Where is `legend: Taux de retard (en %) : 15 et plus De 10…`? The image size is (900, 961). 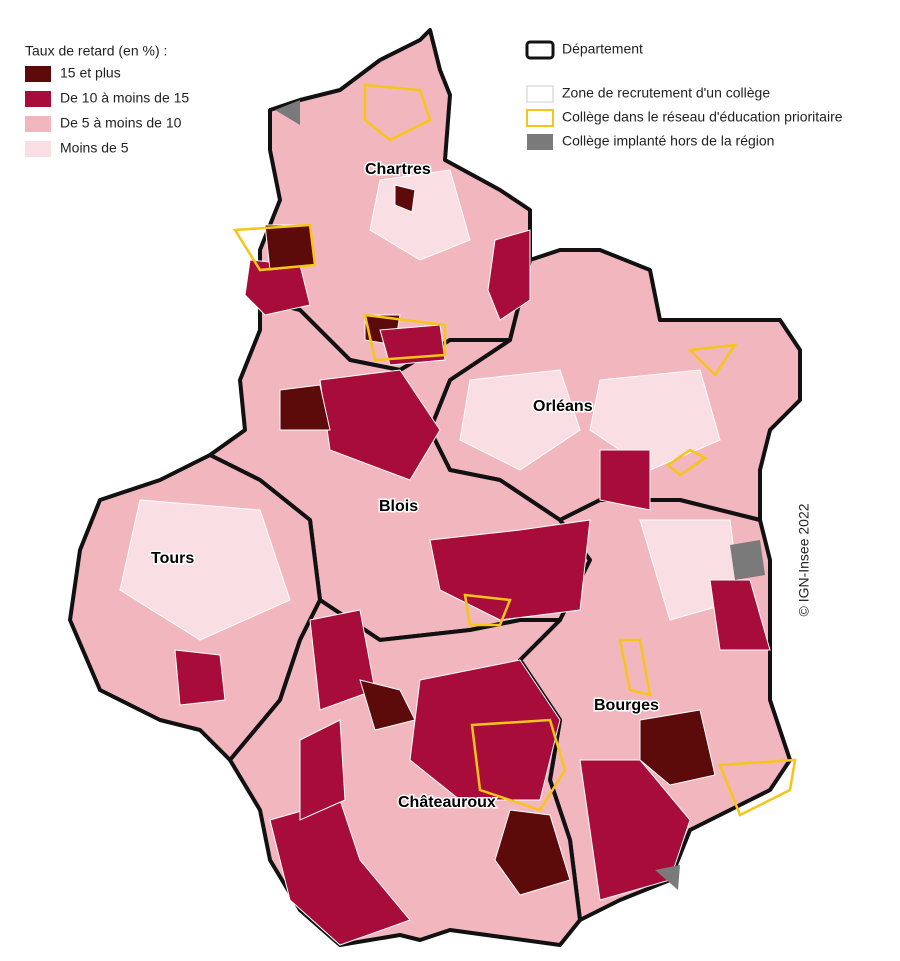
legend: Taux de retard (en %) : 15 et plus De 10… is located at coordinates (107, 100).